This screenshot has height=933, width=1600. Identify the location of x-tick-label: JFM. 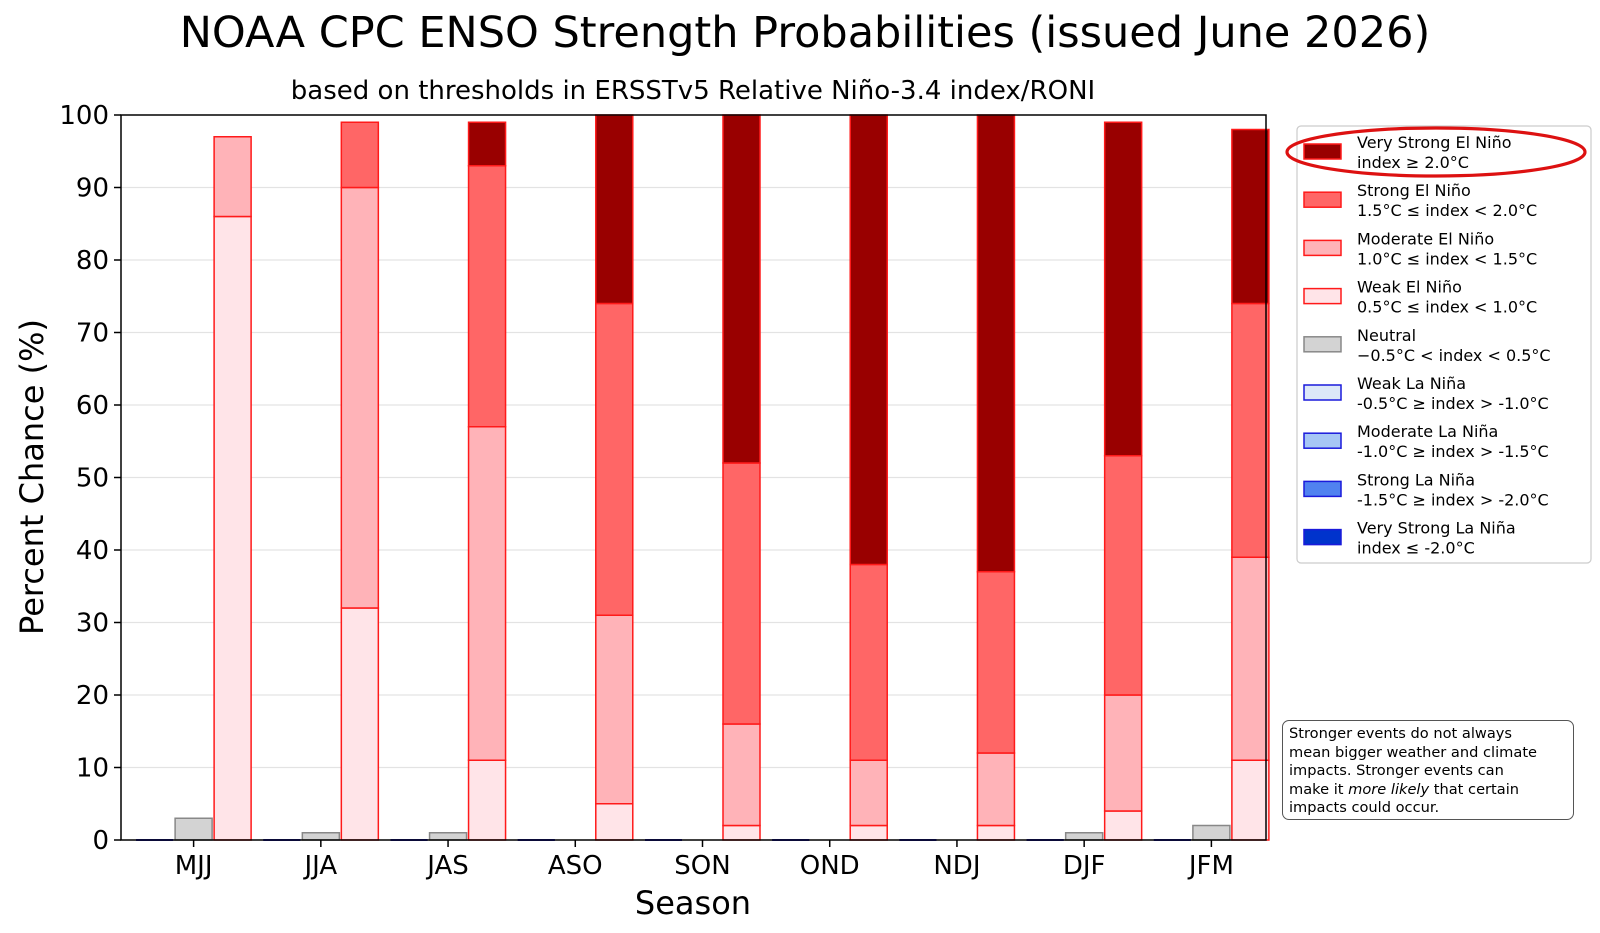
(1210, 866).